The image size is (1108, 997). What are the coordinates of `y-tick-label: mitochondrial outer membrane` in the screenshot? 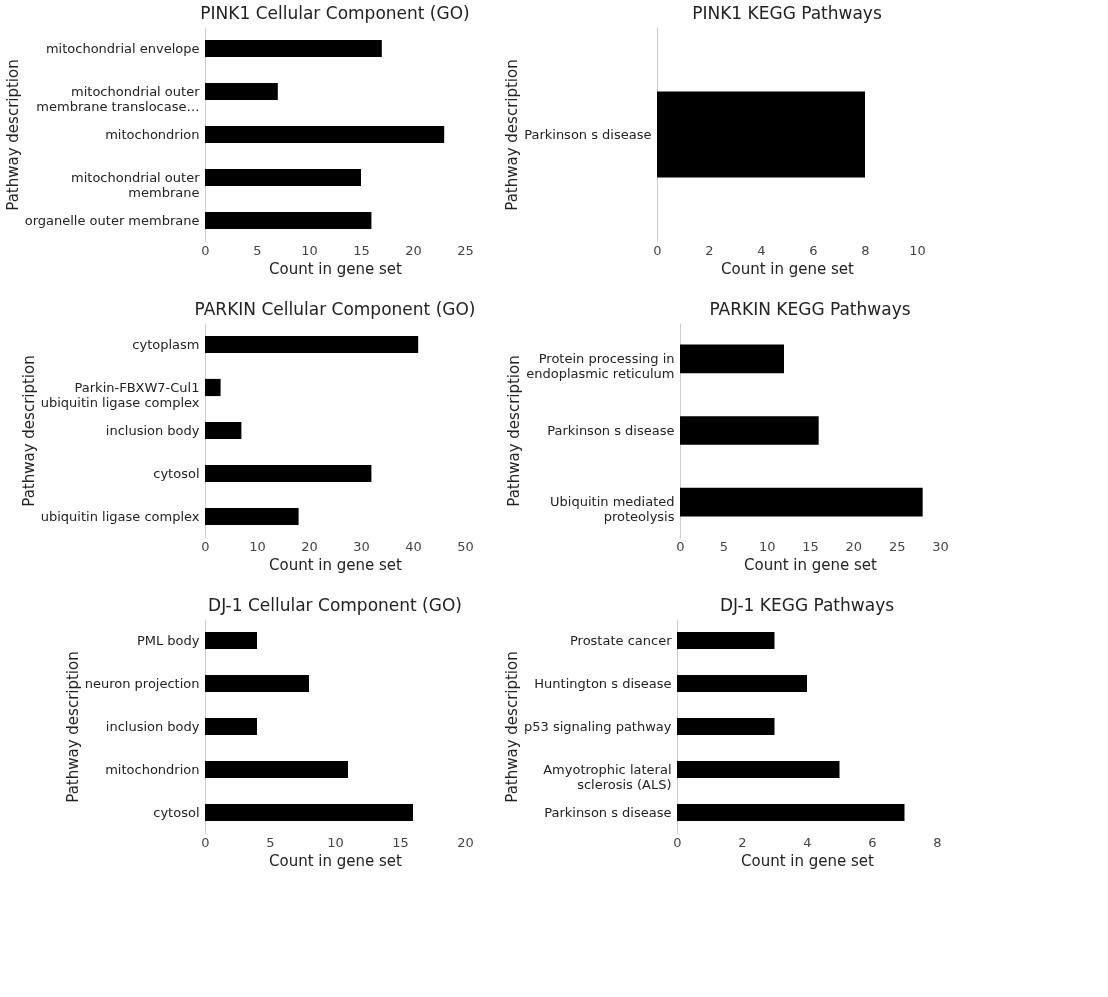 It's located at (136, 184).